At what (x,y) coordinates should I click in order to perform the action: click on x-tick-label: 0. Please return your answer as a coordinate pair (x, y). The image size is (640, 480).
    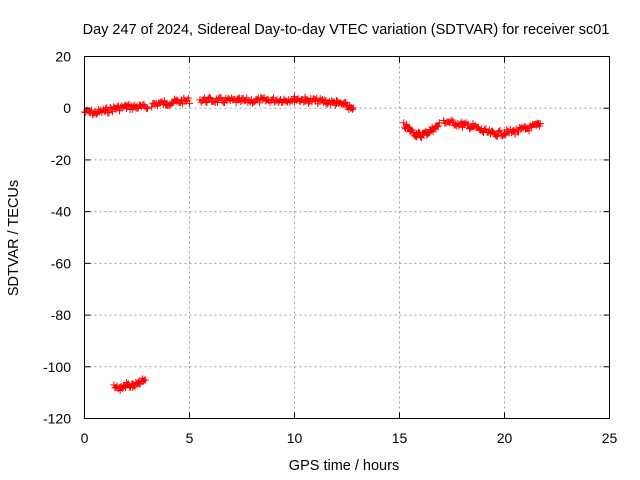
    Looking at the image, I should click on (85, 438).